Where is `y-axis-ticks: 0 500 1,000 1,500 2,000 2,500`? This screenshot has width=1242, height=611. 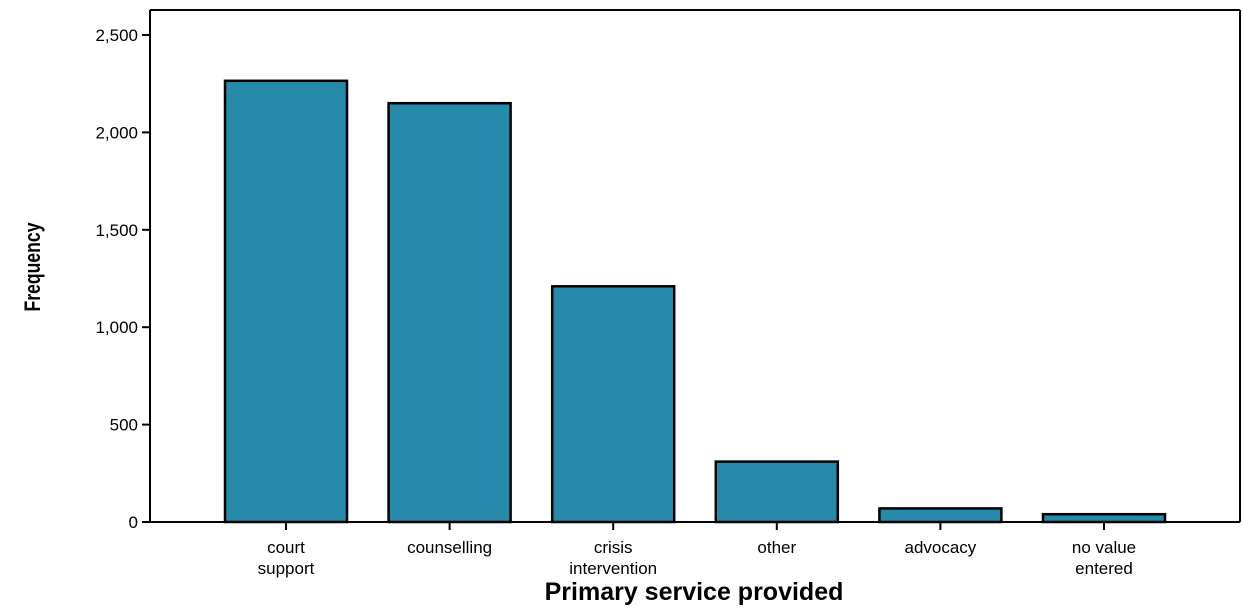 y-axis-ticks: 0 500 1,000 1,500 2,000 2,500 is located at coordinates (122, 279).